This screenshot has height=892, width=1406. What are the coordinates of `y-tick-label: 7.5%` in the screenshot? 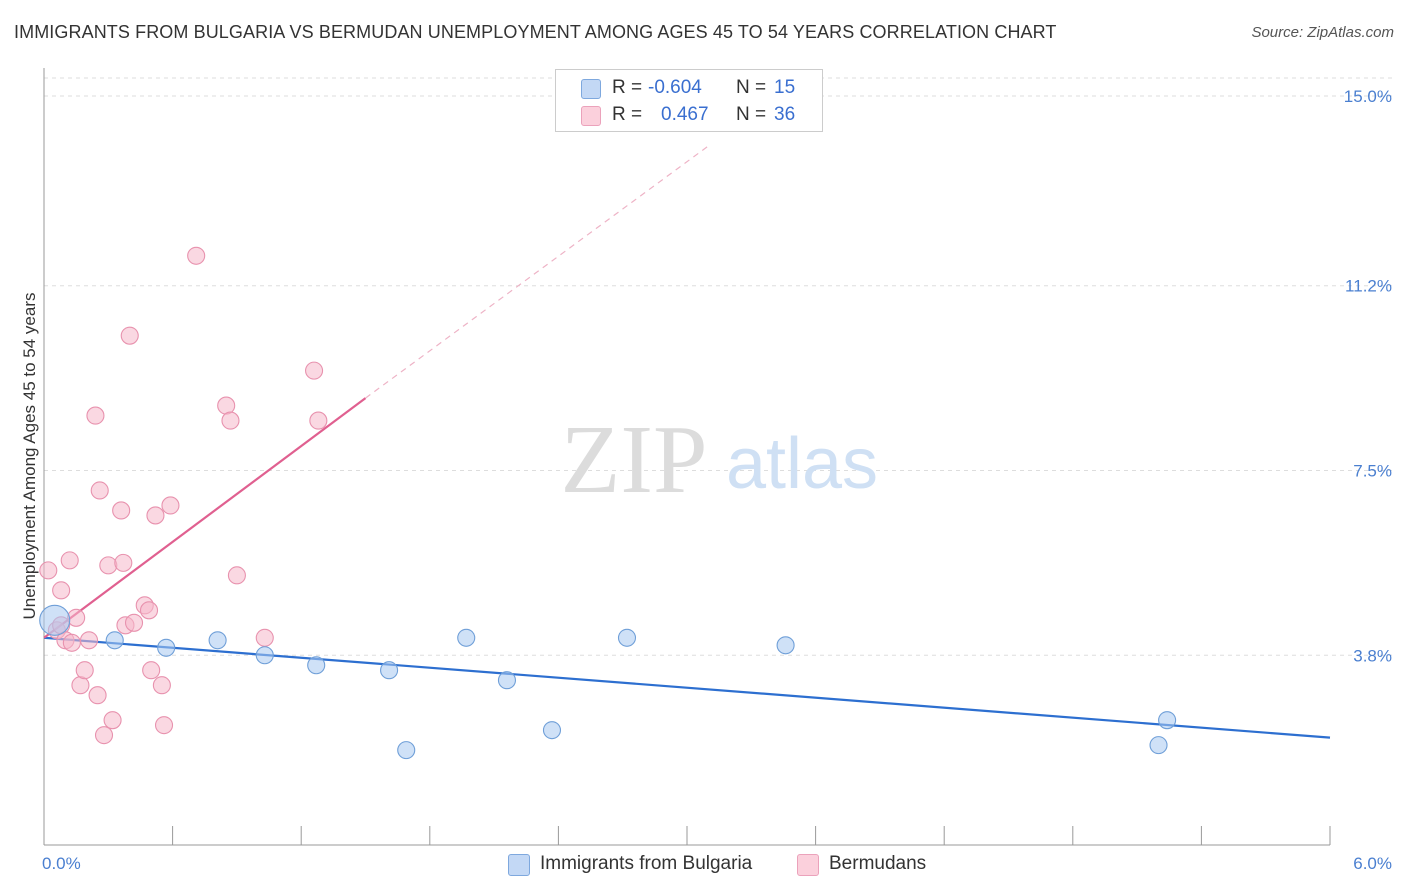 It's located at (1372, 471).